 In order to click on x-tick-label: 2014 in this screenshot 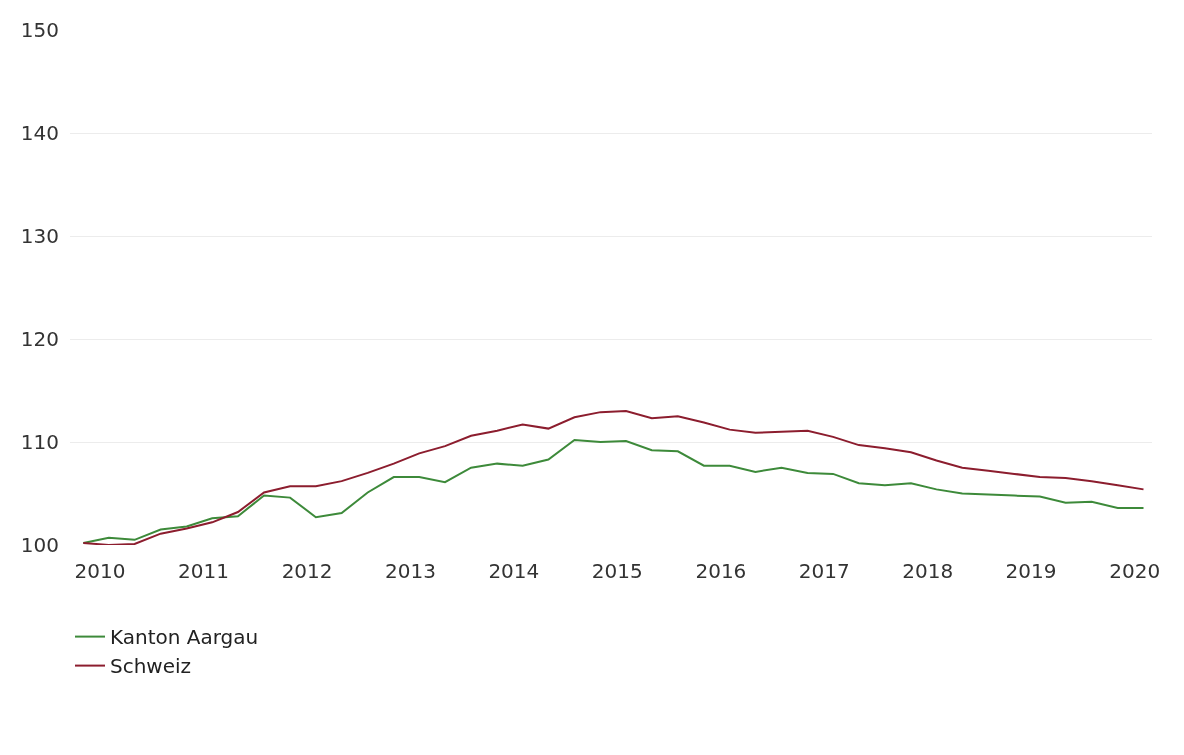, I will do `click(514, 571)`.